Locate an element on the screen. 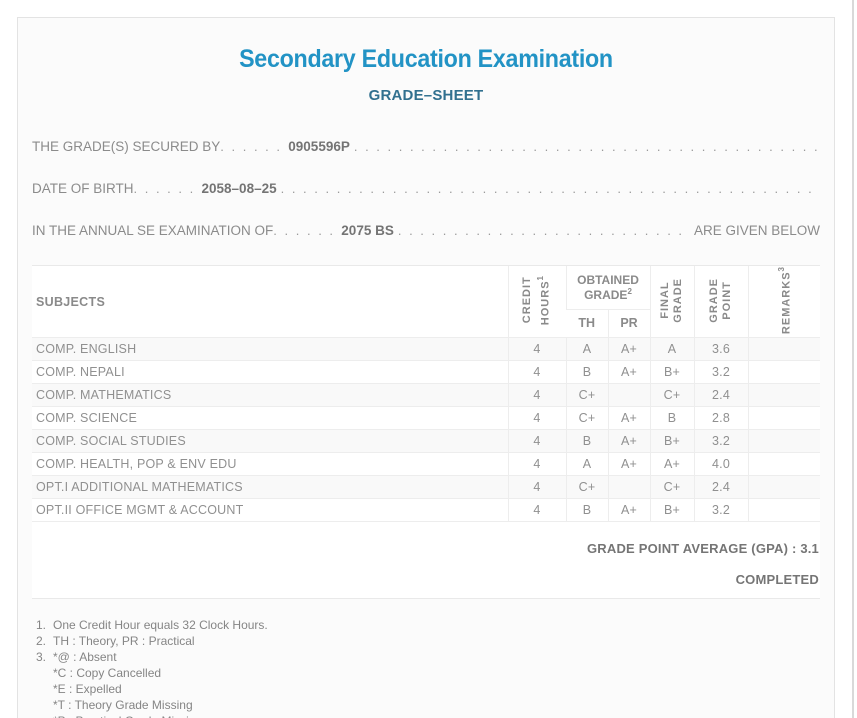  footnote-line: *C : Copy Cancelled is located at coordinates (428, 673).